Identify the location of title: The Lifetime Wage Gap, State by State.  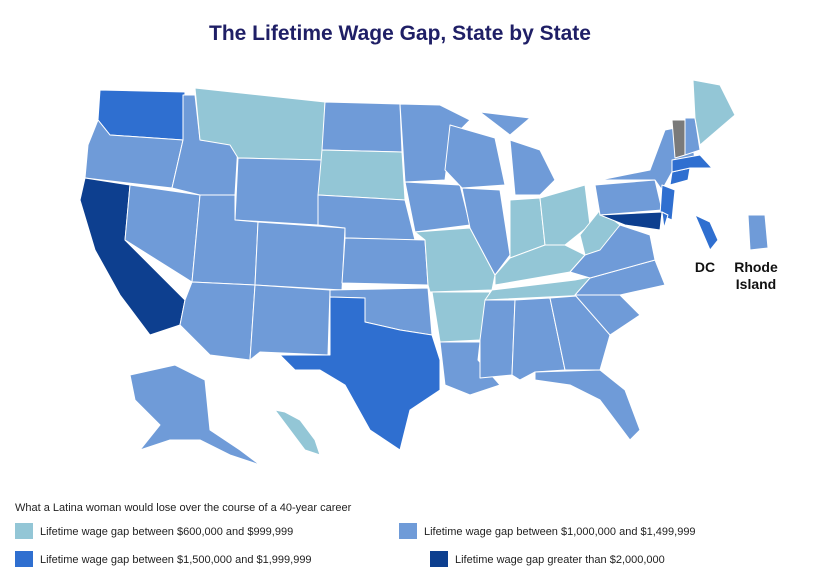
(400, 33).